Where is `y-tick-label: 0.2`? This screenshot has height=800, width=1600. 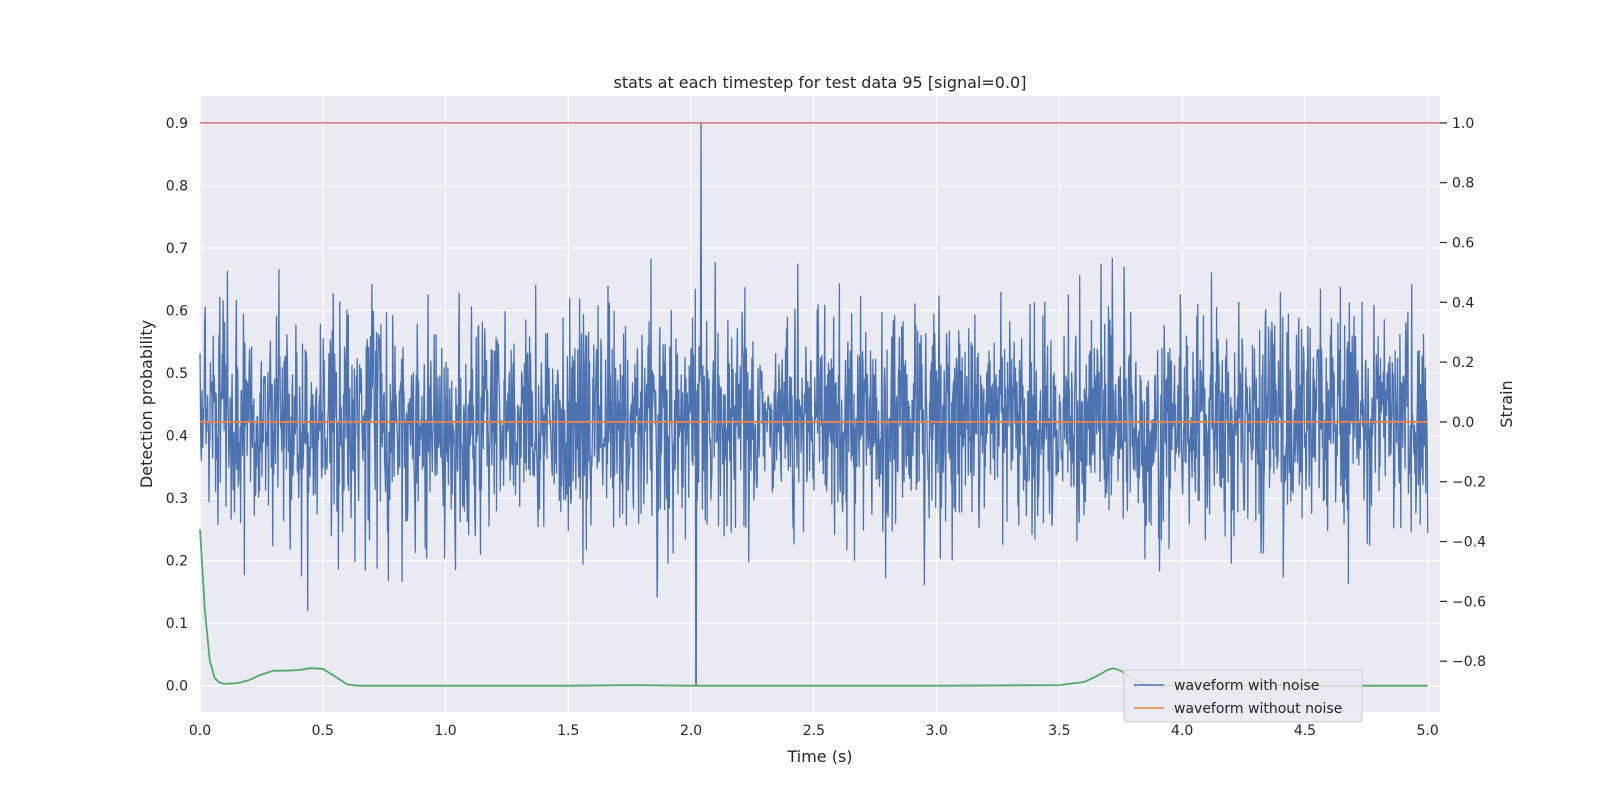
y-tick-label: 0.2 is located at coordinates (177, 562).